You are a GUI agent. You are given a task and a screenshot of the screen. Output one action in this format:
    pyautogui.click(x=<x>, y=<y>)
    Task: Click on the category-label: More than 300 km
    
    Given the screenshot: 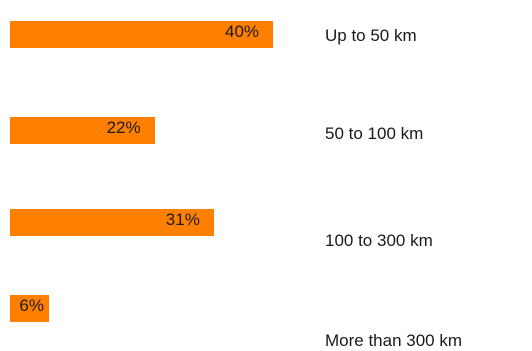 What is the action you would take?
    pyautogui.click(x=394, y=340)
    